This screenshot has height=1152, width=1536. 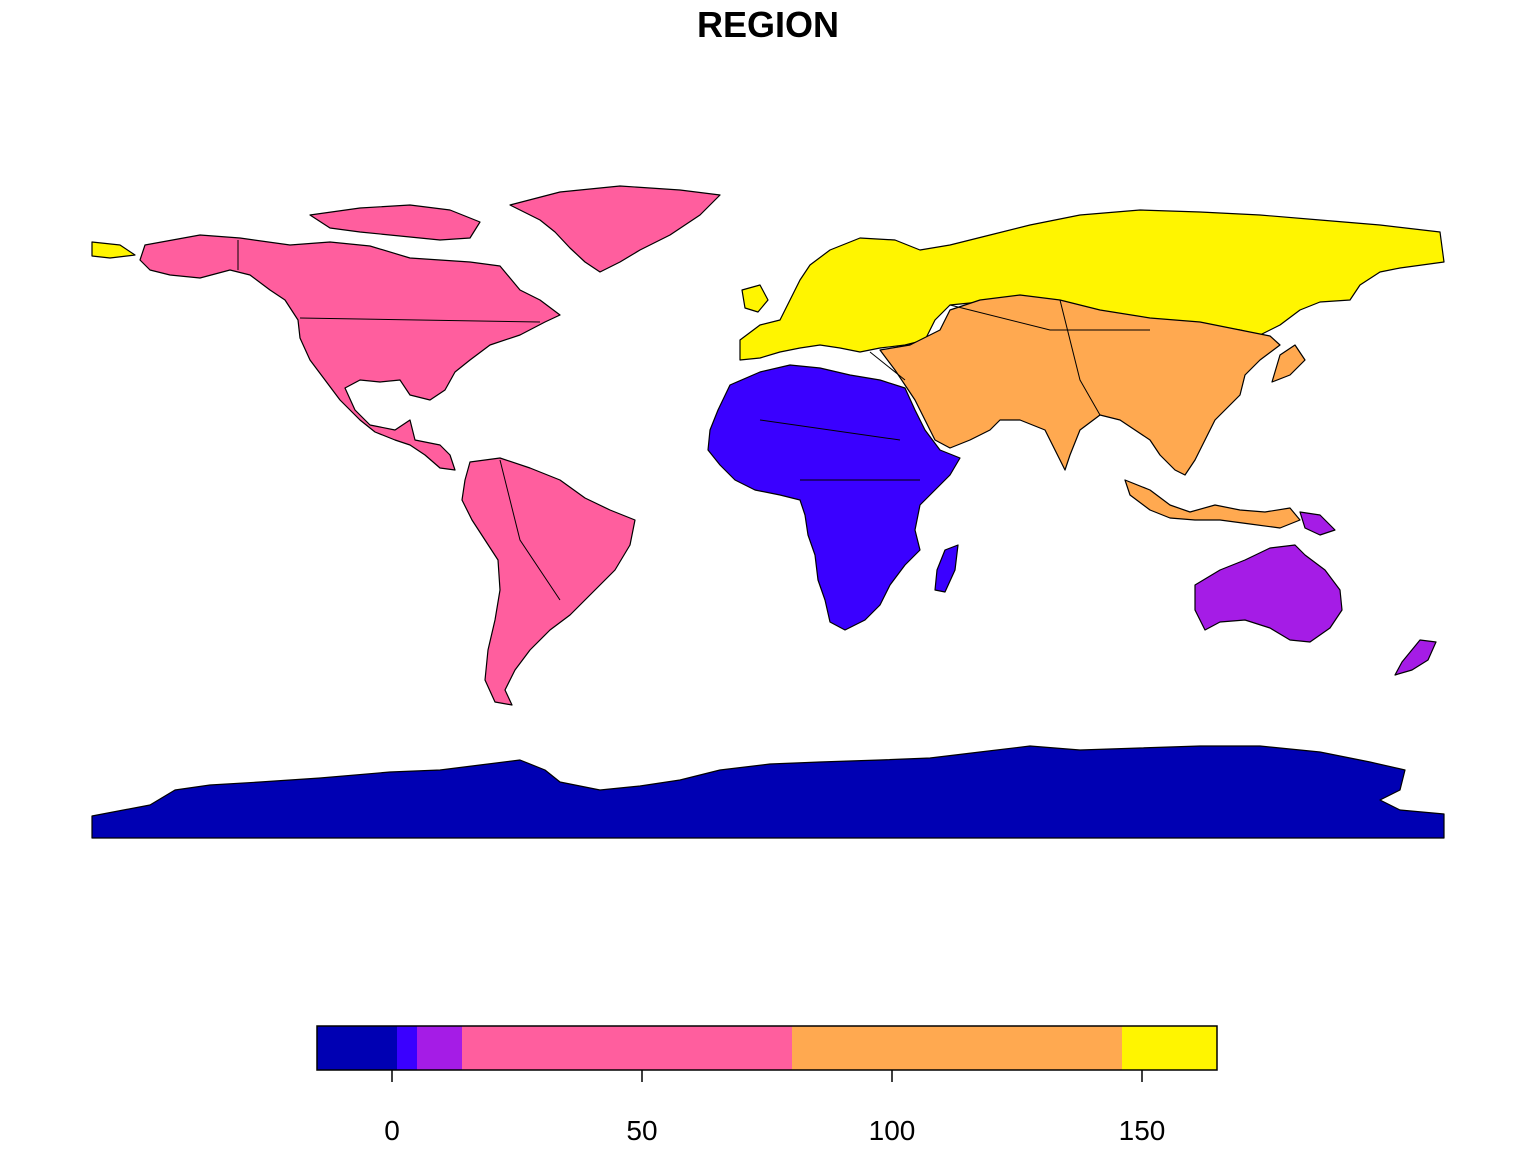 I want to click on region-madagascar, so click(x=946, y=568).